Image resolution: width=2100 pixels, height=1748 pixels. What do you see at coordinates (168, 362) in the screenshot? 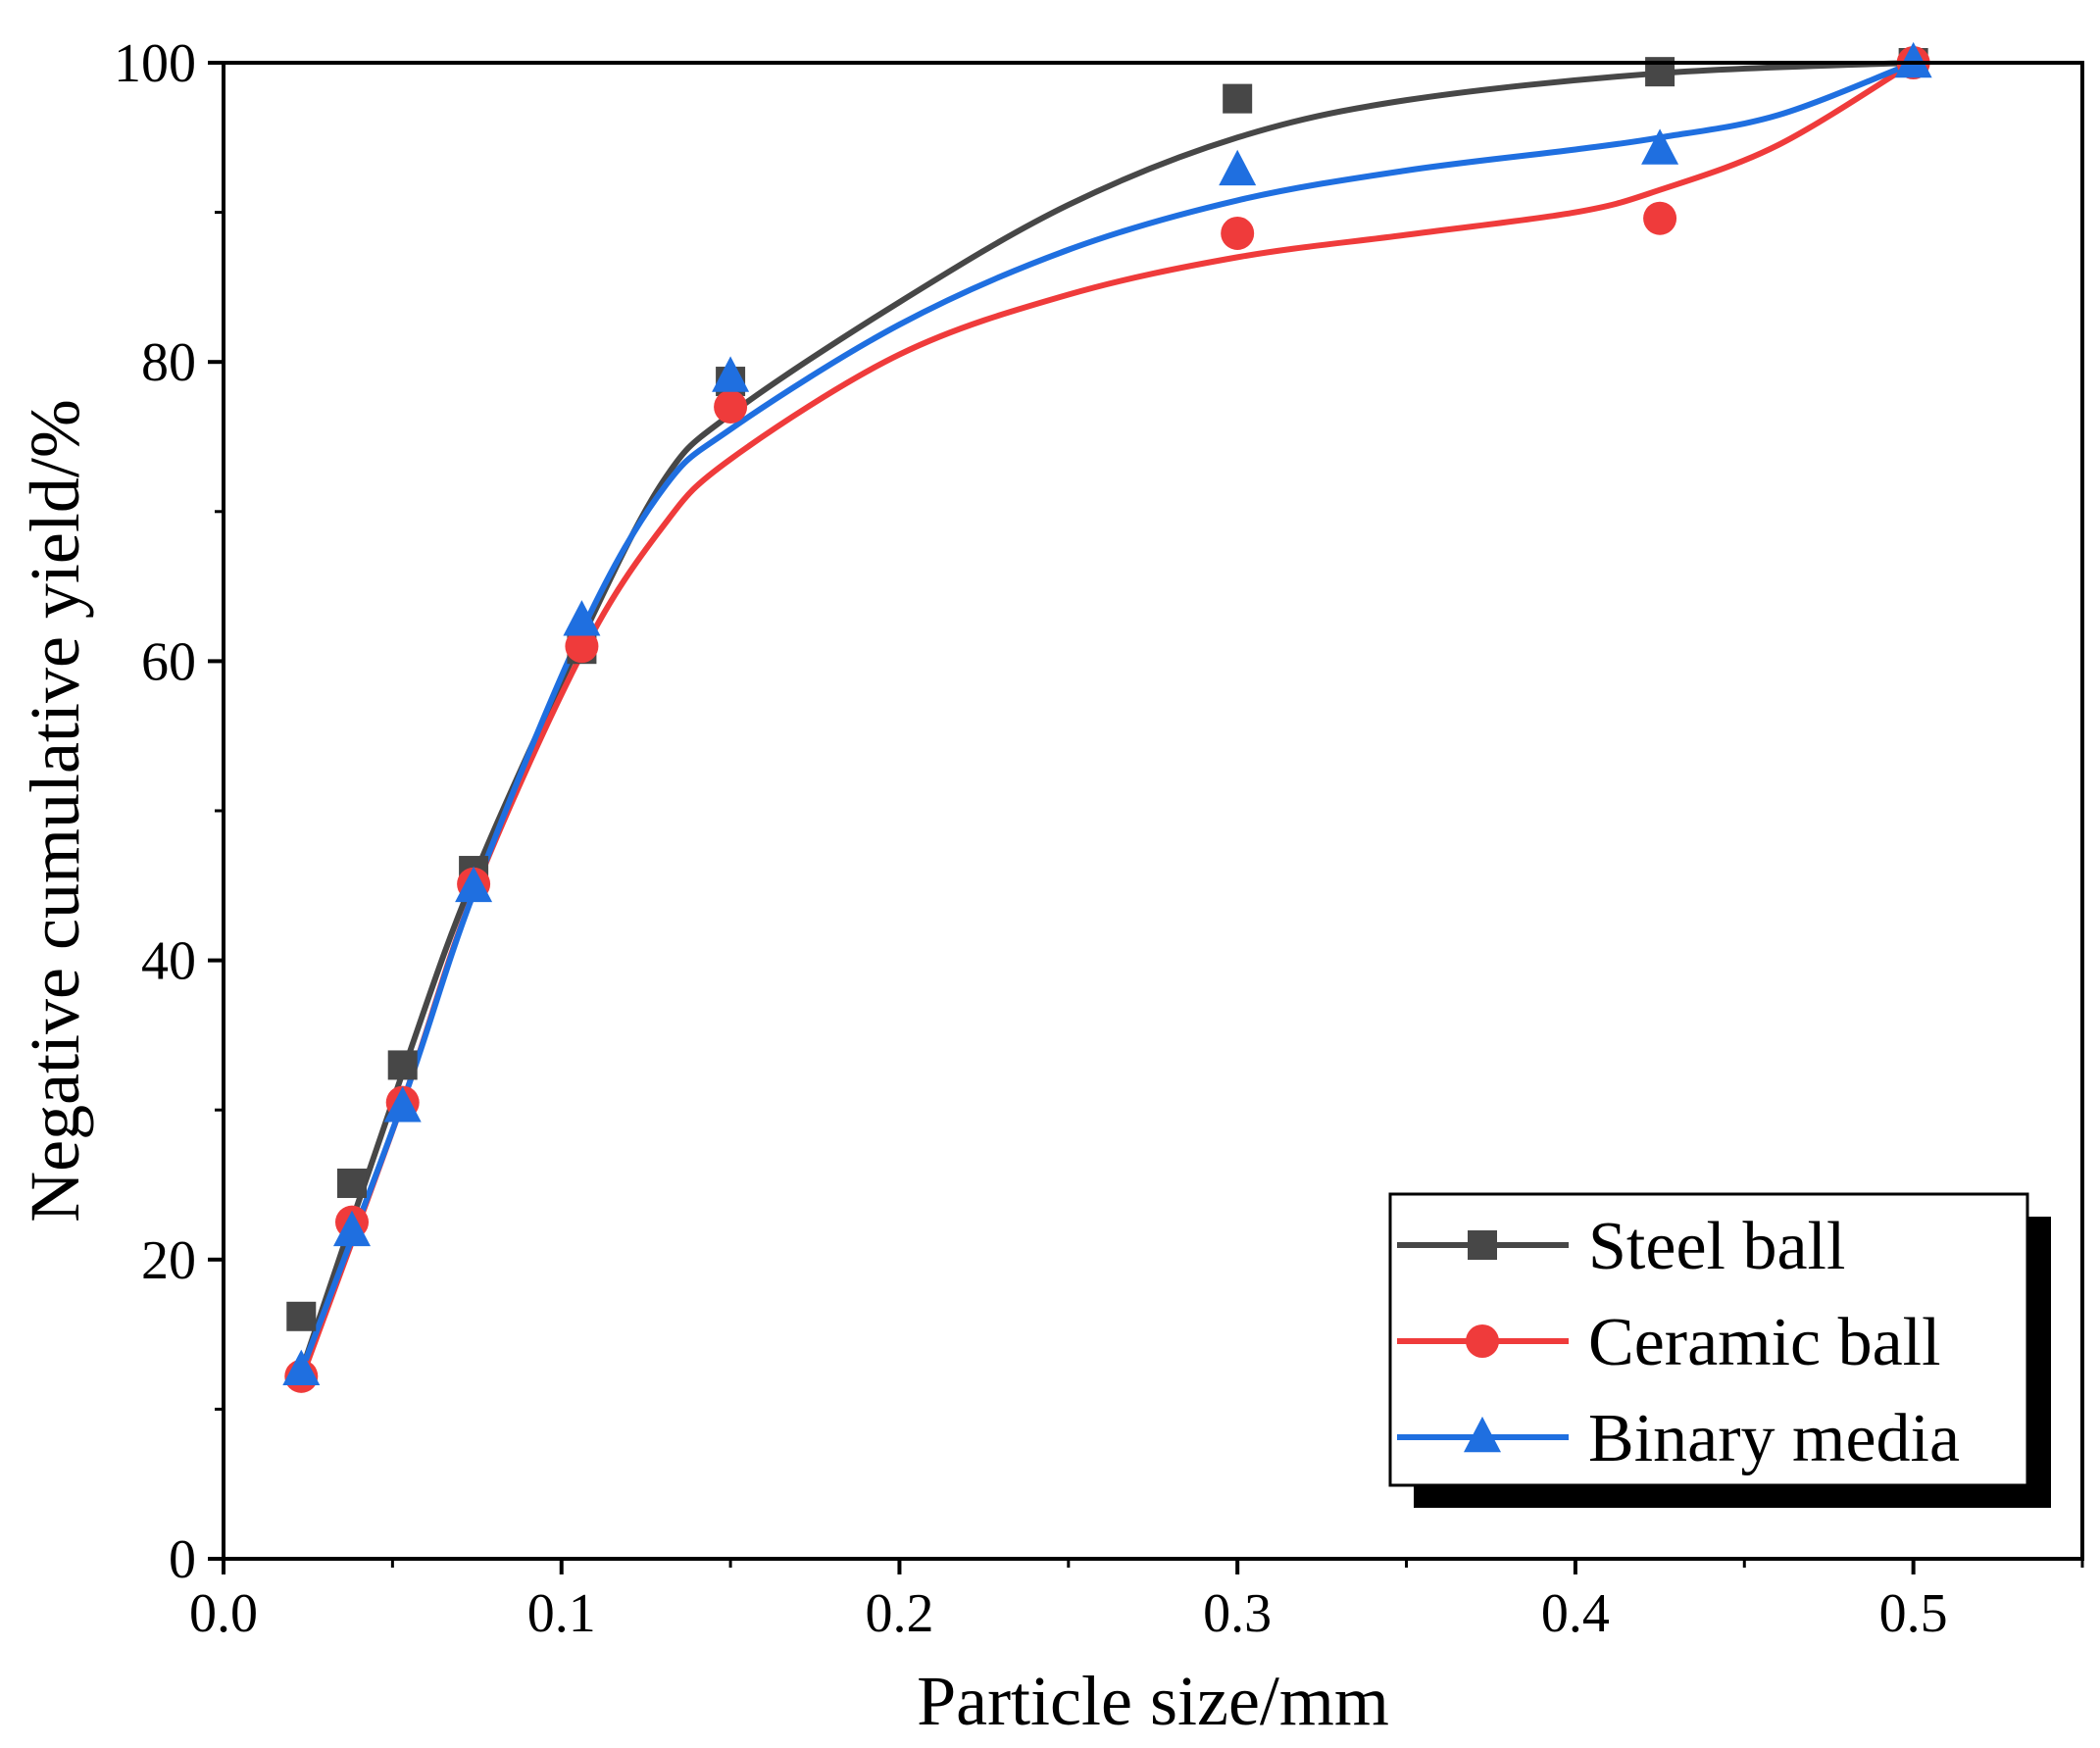
I see `y-tick-label: 80` at bounding box center [168, 362].